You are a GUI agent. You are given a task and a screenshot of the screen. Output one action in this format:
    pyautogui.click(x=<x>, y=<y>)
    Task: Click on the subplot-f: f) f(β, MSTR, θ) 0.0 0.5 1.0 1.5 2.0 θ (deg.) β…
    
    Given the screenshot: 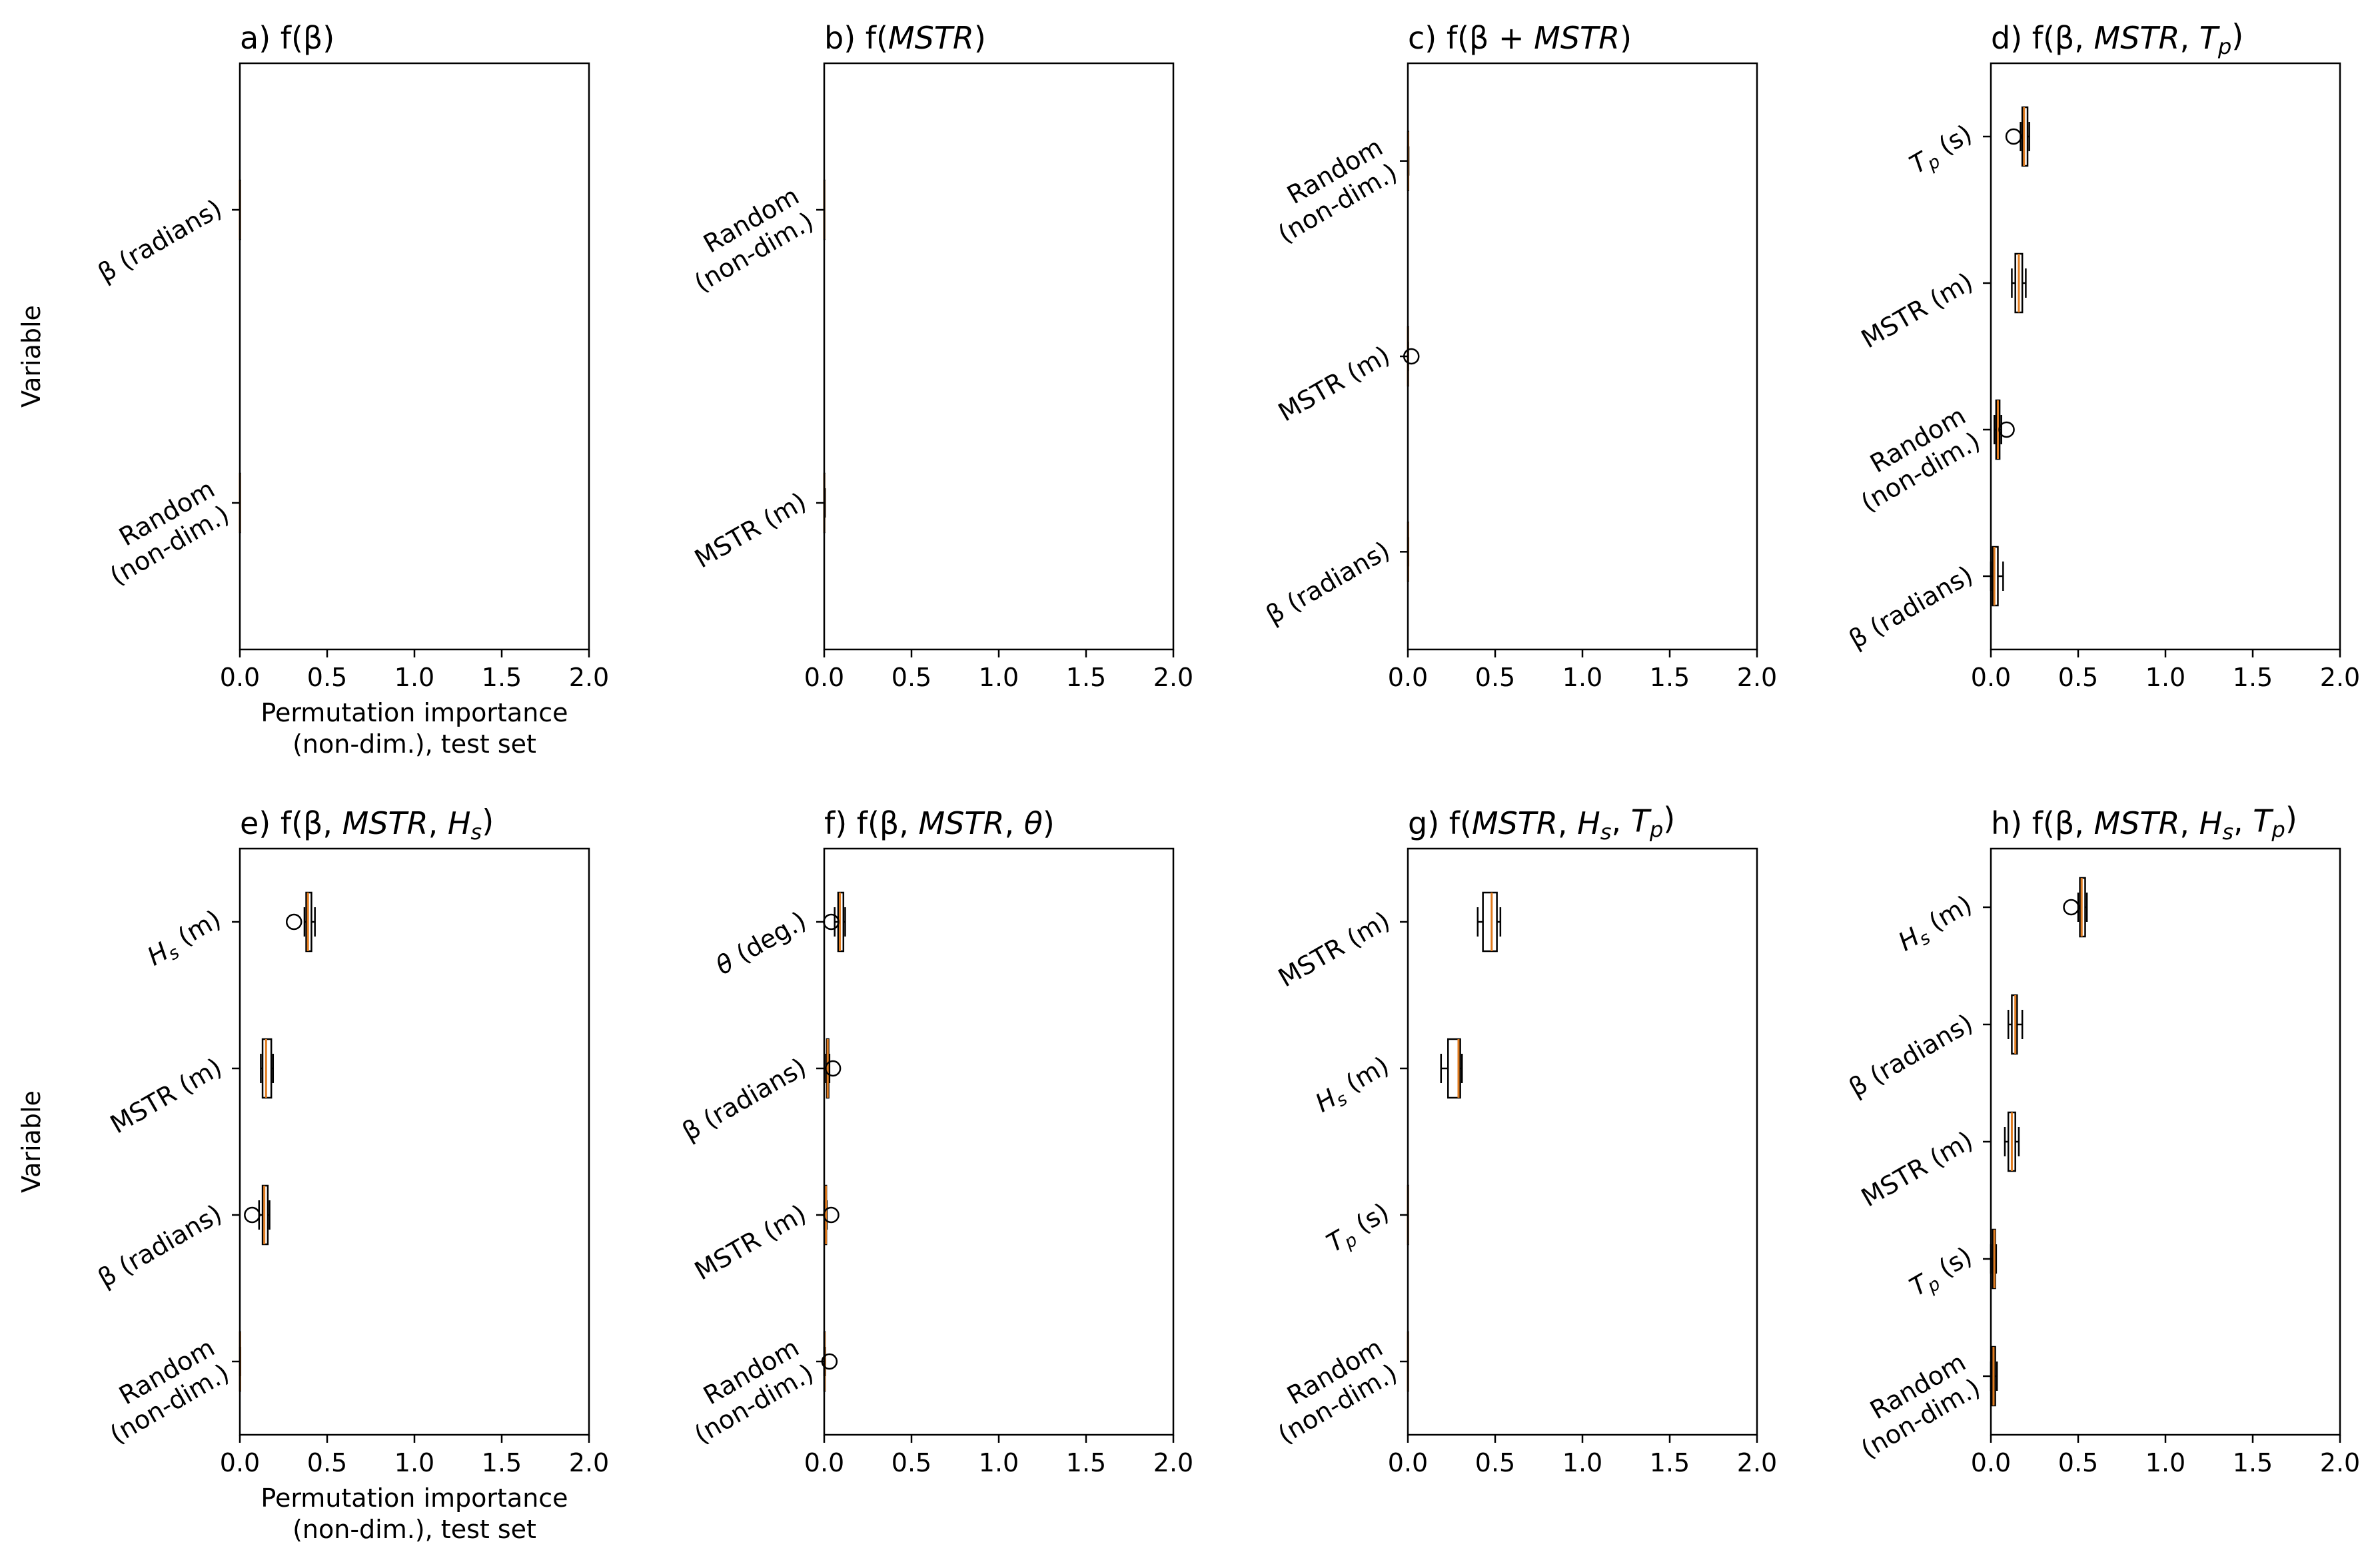 What is the action you would take?
    pyautogui.click(x=935, y=1141)
    